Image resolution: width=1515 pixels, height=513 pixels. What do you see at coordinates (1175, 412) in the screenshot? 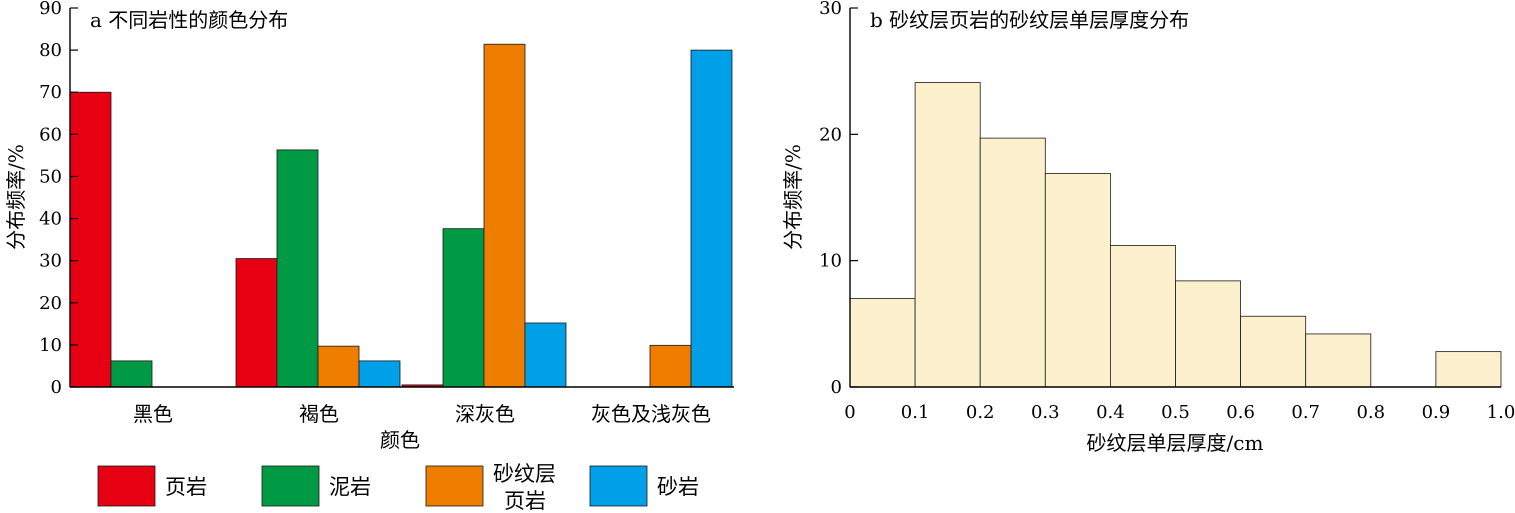
I see `chart-b-x-tick-label: 0.5` at bounding box center [1175, 412].